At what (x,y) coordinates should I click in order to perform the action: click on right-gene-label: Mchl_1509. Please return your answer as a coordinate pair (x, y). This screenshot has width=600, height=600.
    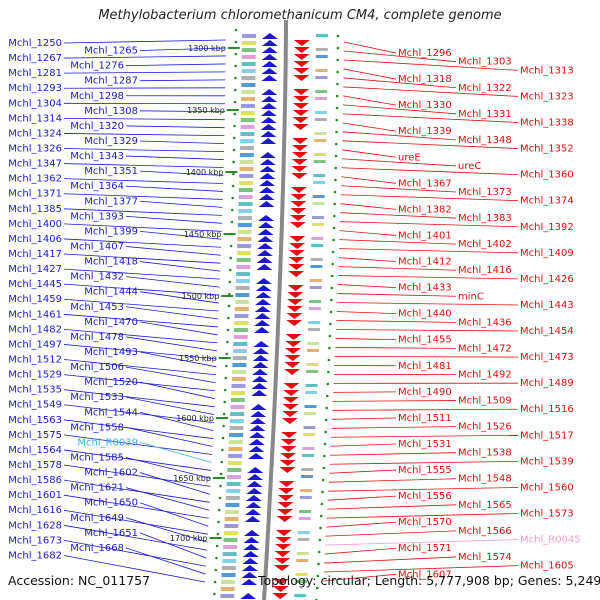
    Looking at the image, I should click on (485, 401).